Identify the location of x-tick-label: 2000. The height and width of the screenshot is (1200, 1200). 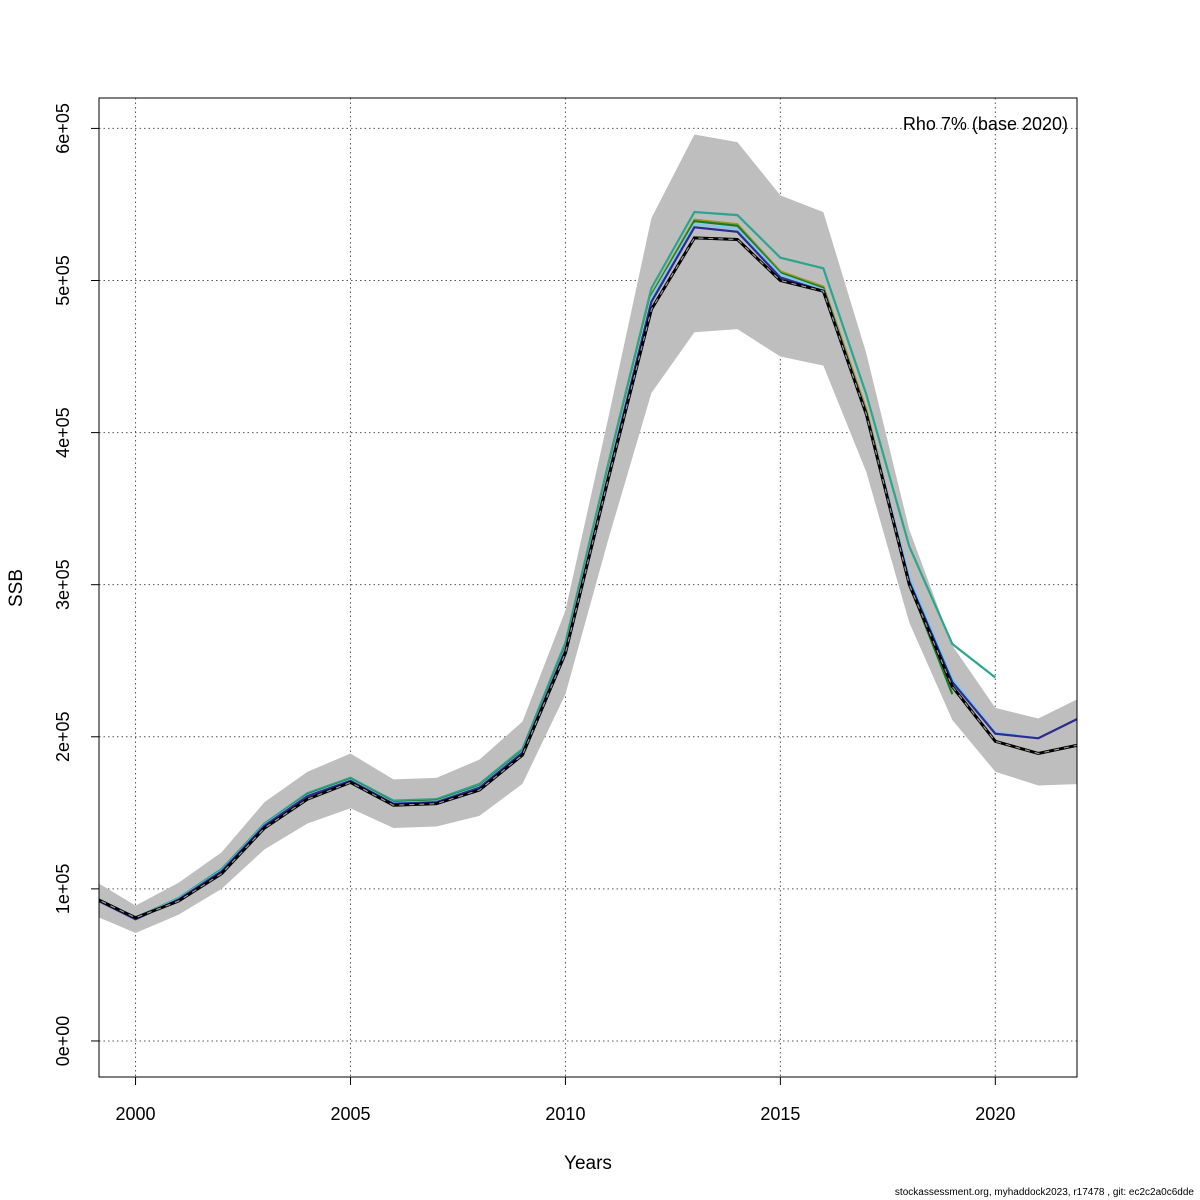
(136, 1114).